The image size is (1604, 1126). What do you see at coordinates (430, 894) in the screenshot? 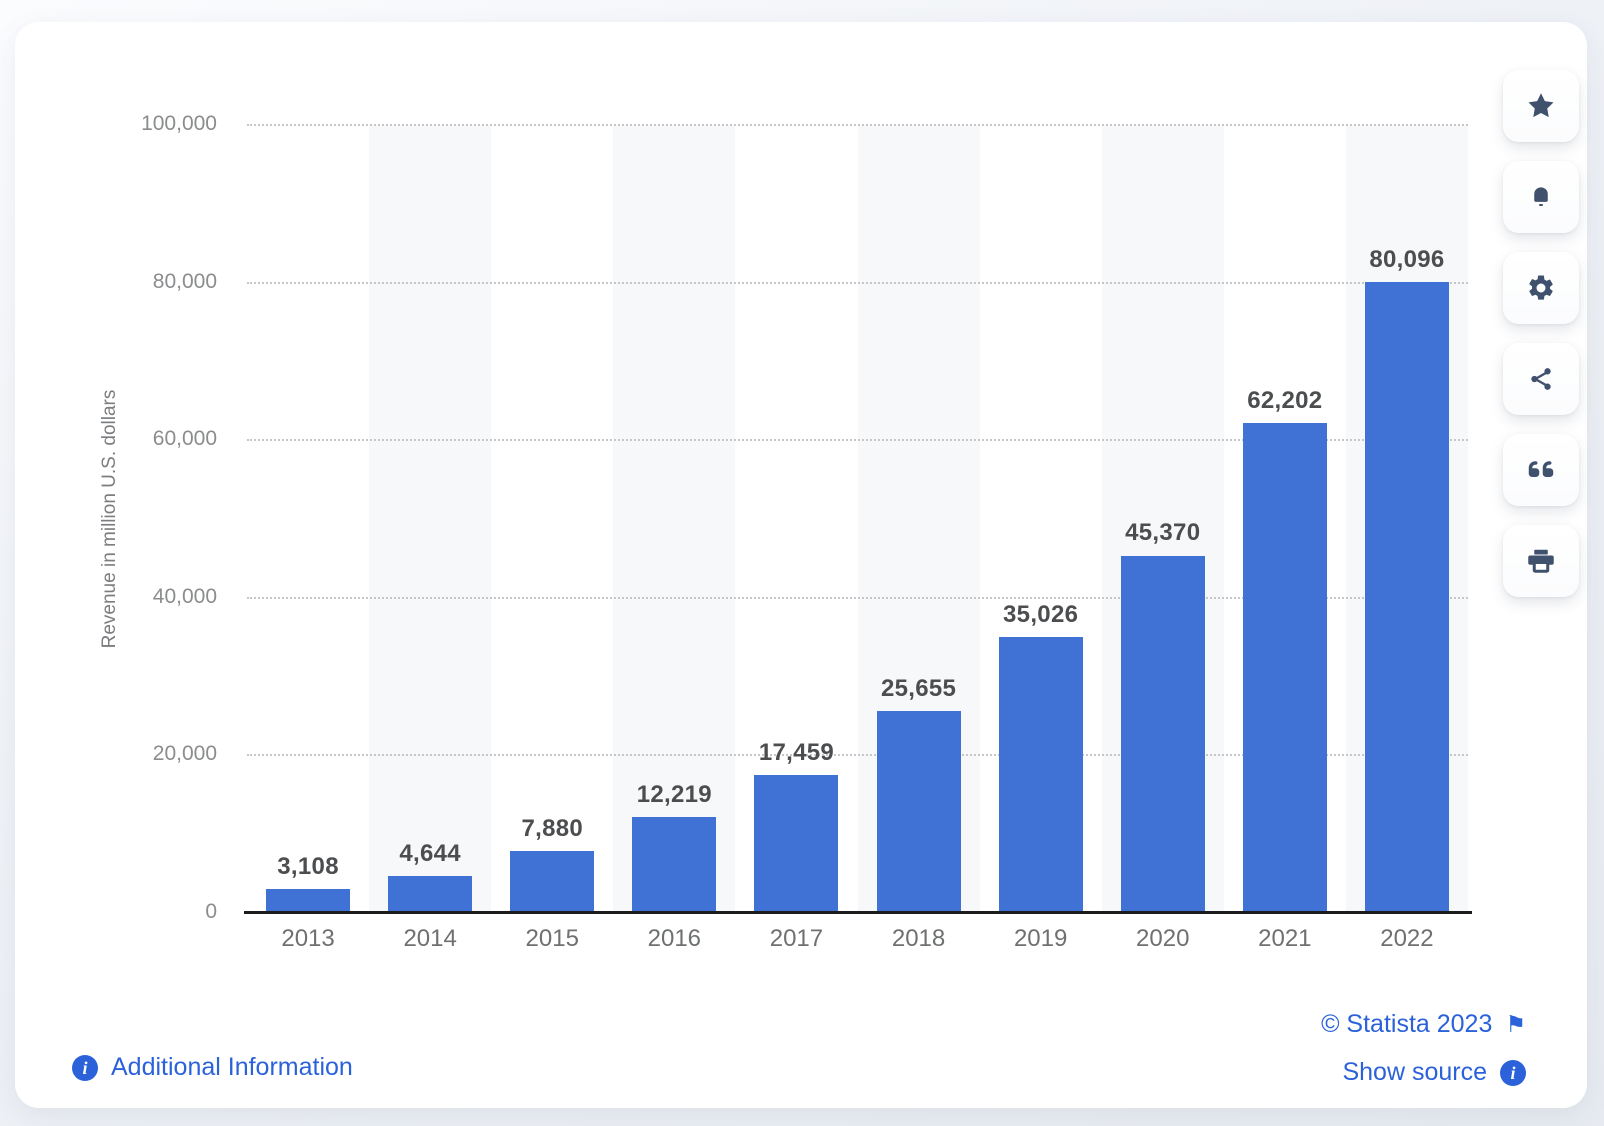
I see `bar-2014` at bounding box center [430, 894].